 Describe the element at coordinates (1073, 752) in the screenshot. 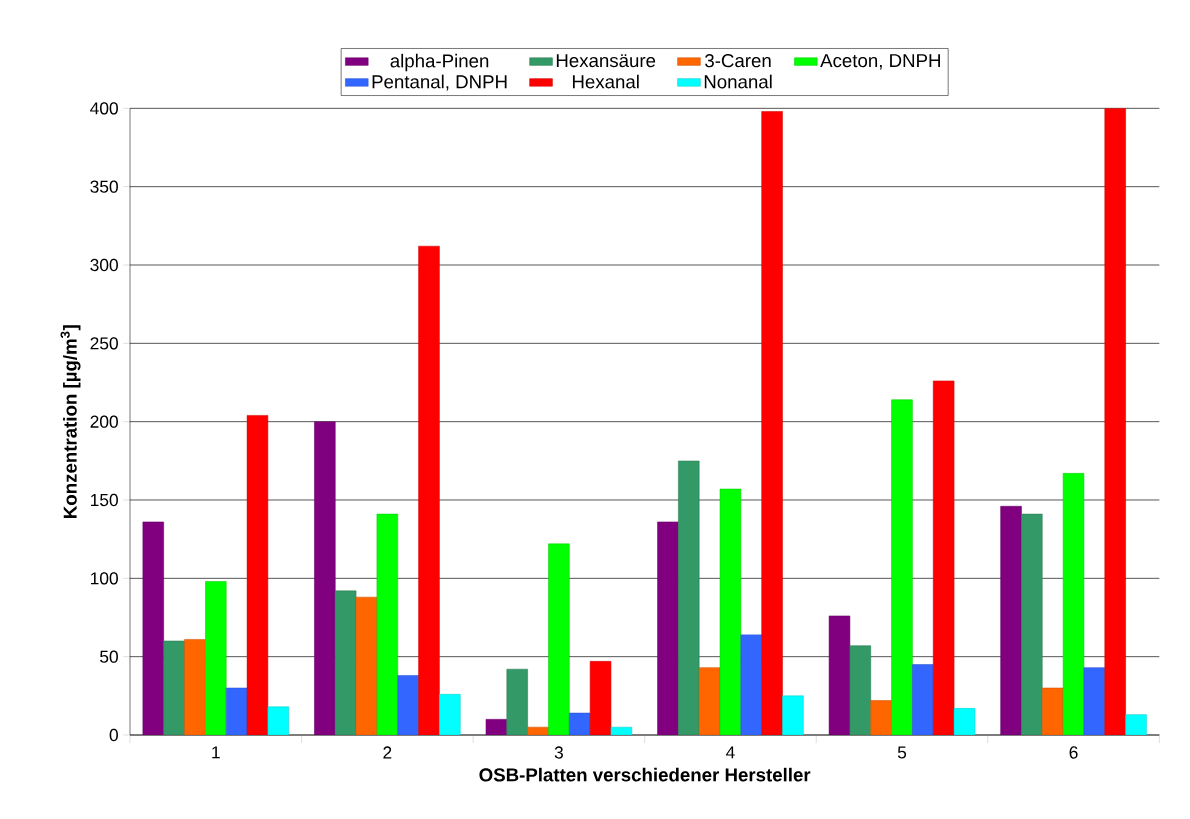

I see `x-tick-label: 6` at that location.